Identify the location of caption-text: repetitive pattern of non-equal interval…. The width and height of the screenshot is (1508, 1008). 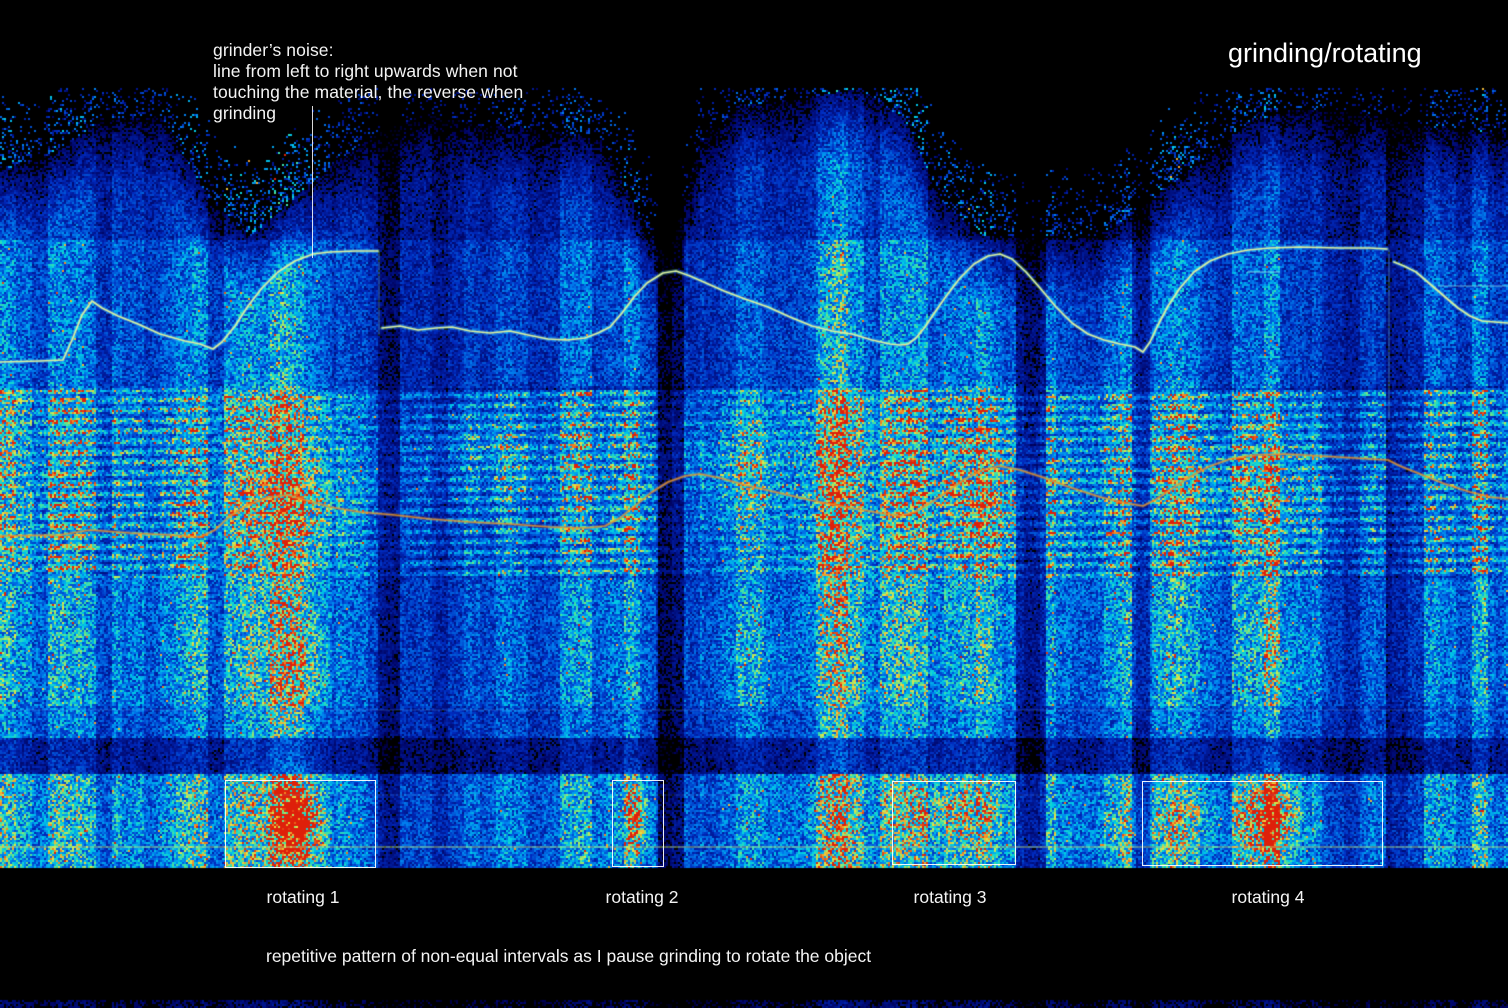
(569, 956).